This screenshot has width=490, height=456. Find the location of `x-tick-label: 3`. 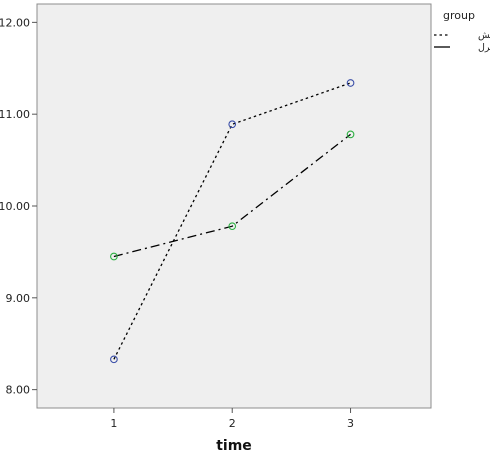

x-tick-label: 3 is located at coordinates (350, 423).